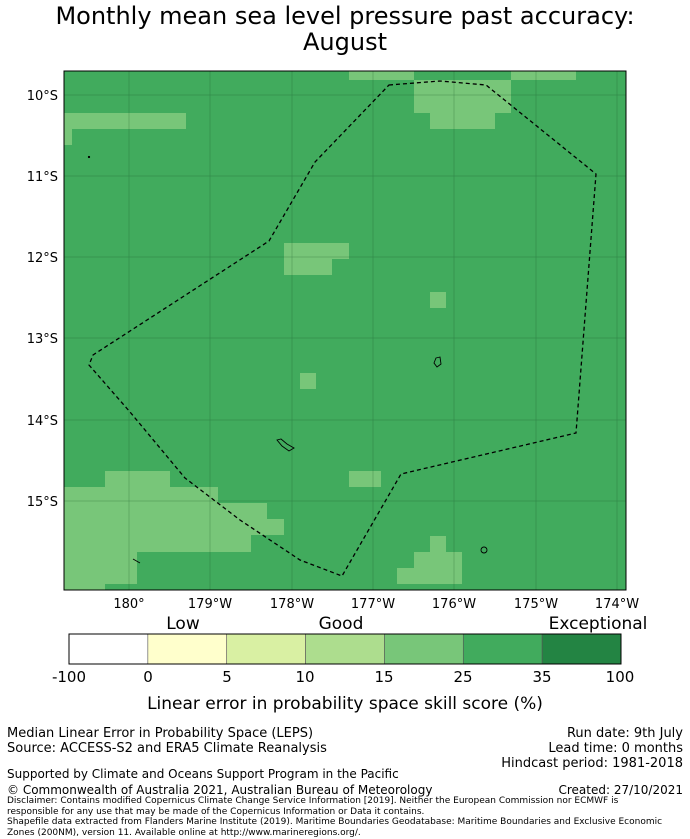 The height and width of the screenshot is (839, 690). I want to click on colorbar-tick-label: 10, so click(304, 677).